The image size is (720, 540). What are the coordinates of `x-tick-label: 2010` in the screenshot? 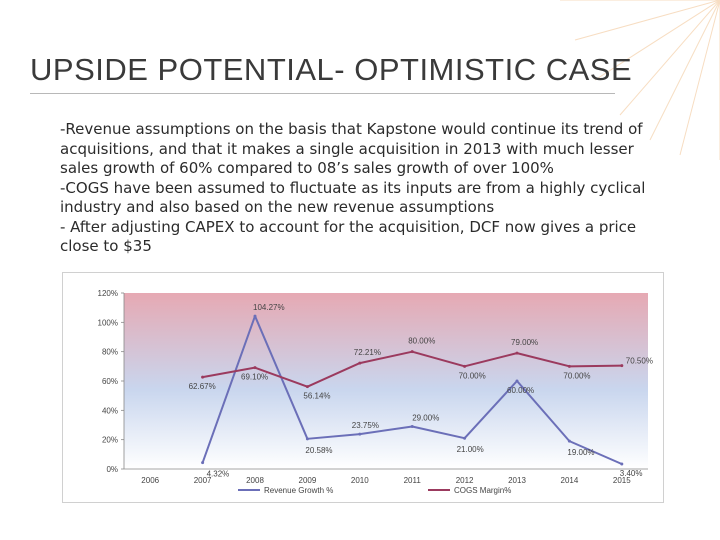 It's located at (360, 480).